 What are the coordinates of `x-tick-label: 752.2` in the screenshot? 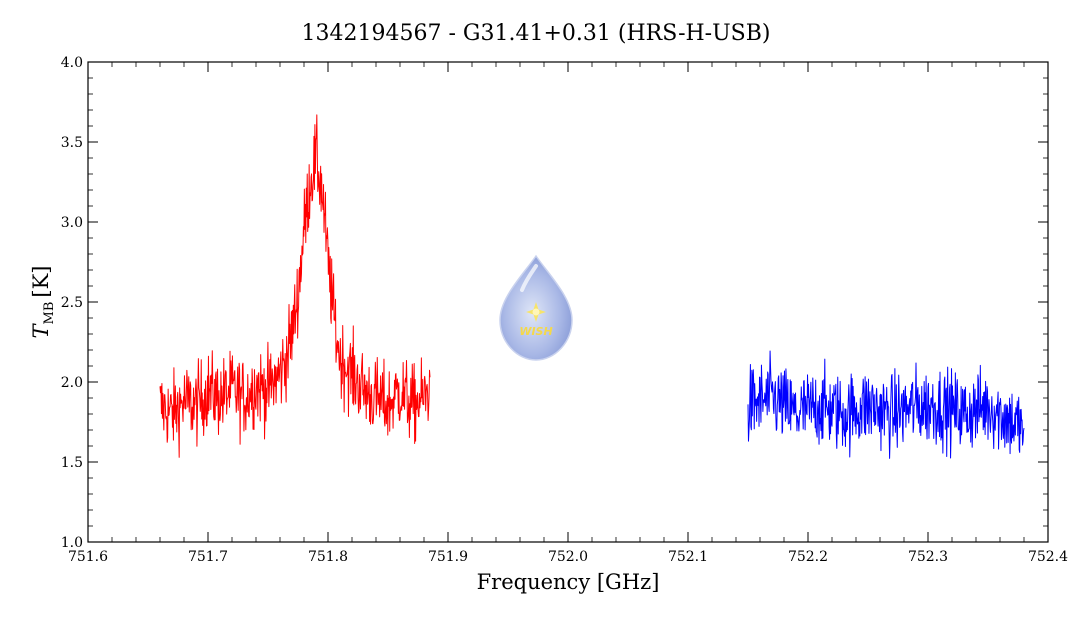 It's located at (808, 557).